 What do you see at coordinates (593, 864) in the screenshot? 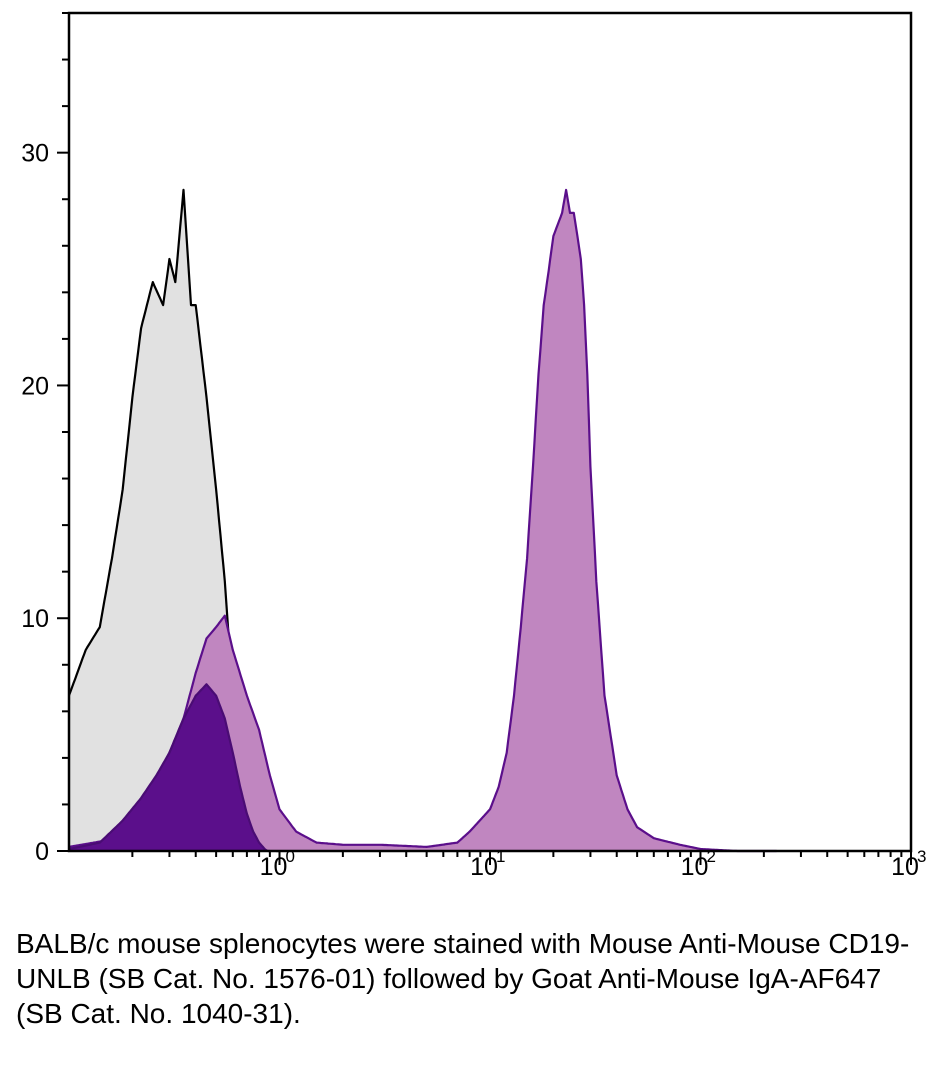
I see `x-tick-labels: 100 101 102 103` at bounding box center [593, 864].